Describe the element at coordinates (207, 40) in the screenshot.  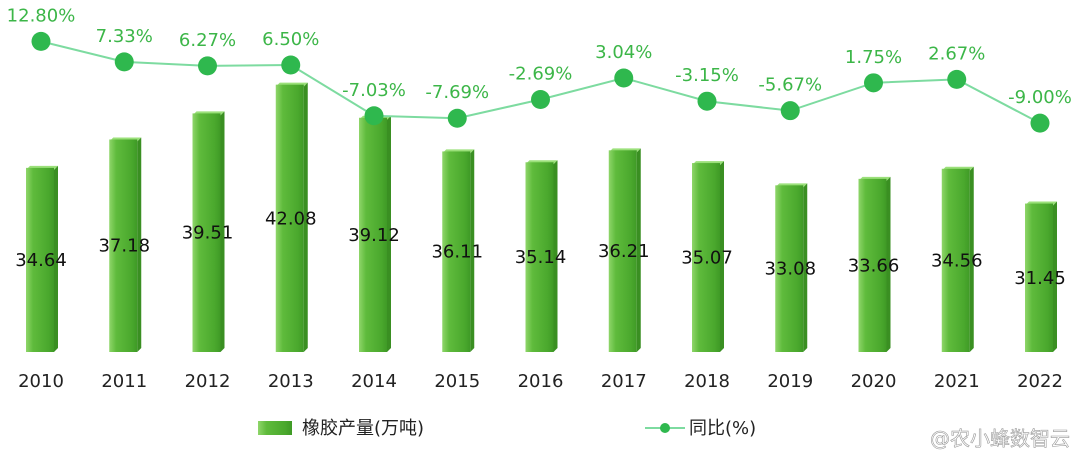
I see `data-label: 6.27%` at that location.